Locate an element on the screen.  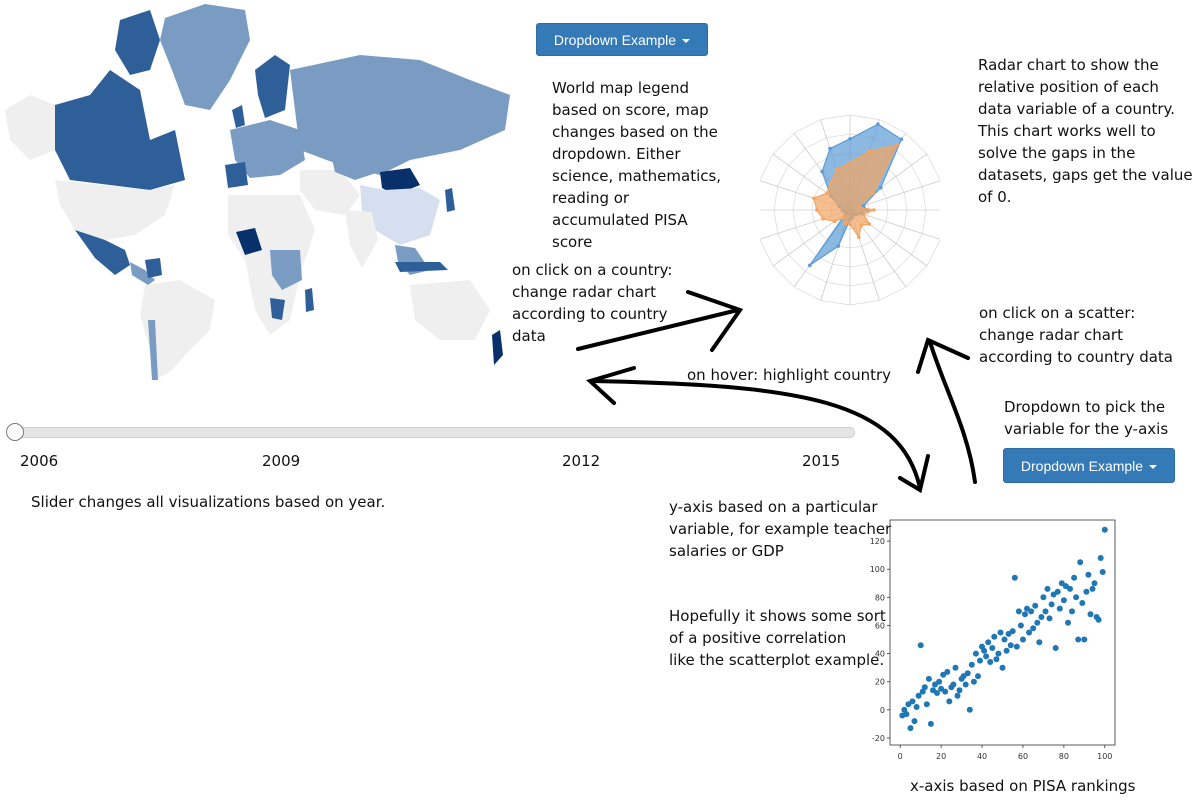
map-region-australia is located at coordinates (450, 310).